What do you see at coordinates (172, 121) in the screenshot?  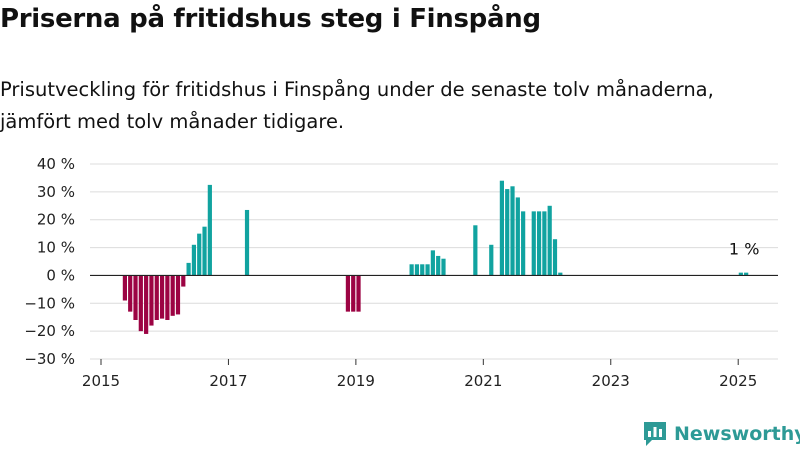 I see `subtitle-line-2: jämfört med tolv månader tidigare.` at bounding box center [172, 121].